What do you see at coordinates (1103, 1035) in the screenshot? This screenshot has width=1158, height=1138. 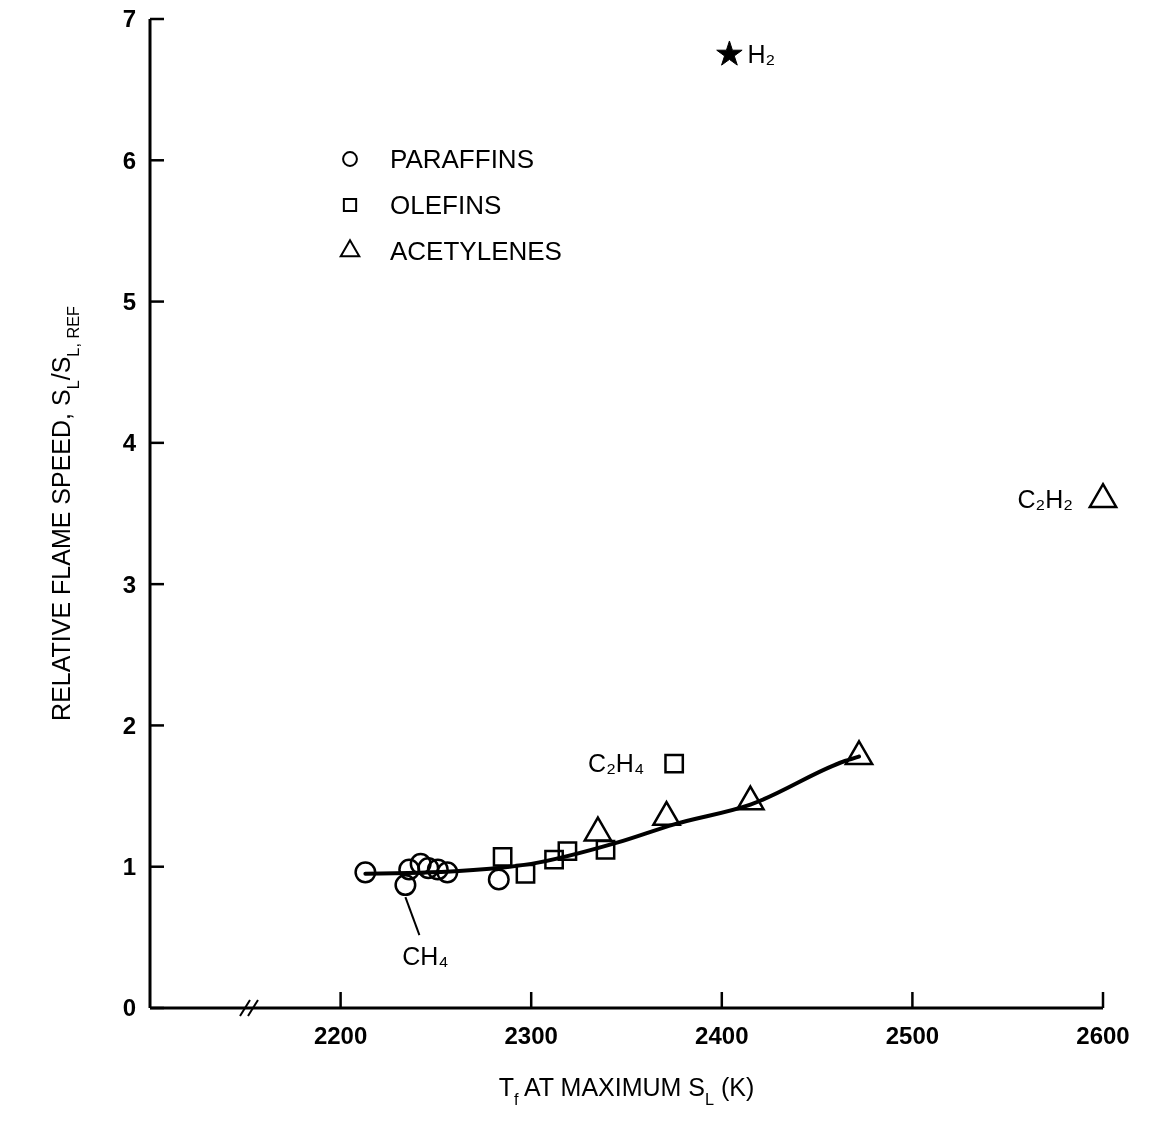 I see `x-tick-label: 2600` at bounding box center [1103, 1035].